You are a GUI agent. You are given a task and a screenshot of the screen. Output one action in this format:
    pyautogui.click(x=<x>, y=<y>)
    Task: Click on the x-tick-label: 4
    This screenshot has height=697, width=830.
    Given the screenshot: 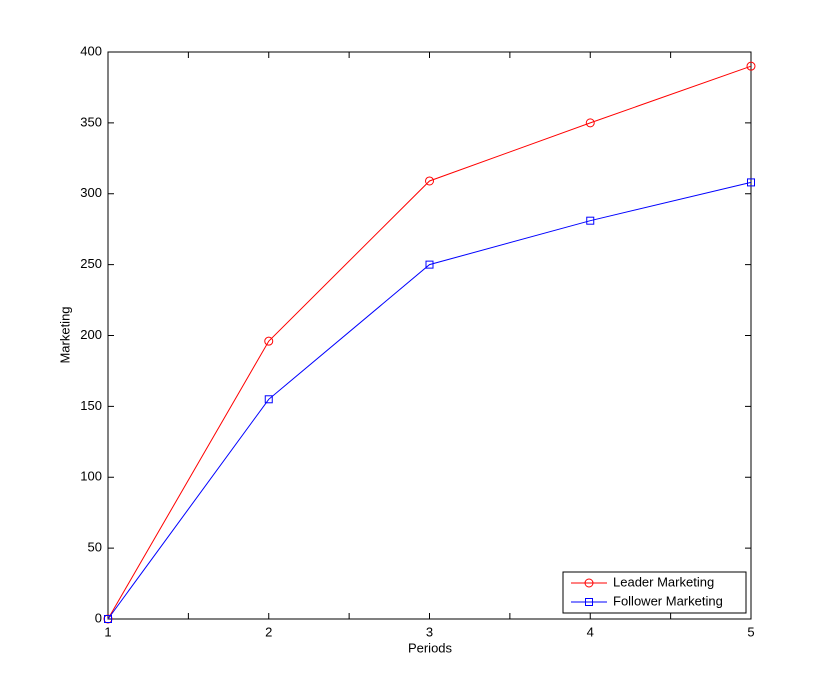 What is the action you would take?
    pyautogui.click(x=590, y=631)
    